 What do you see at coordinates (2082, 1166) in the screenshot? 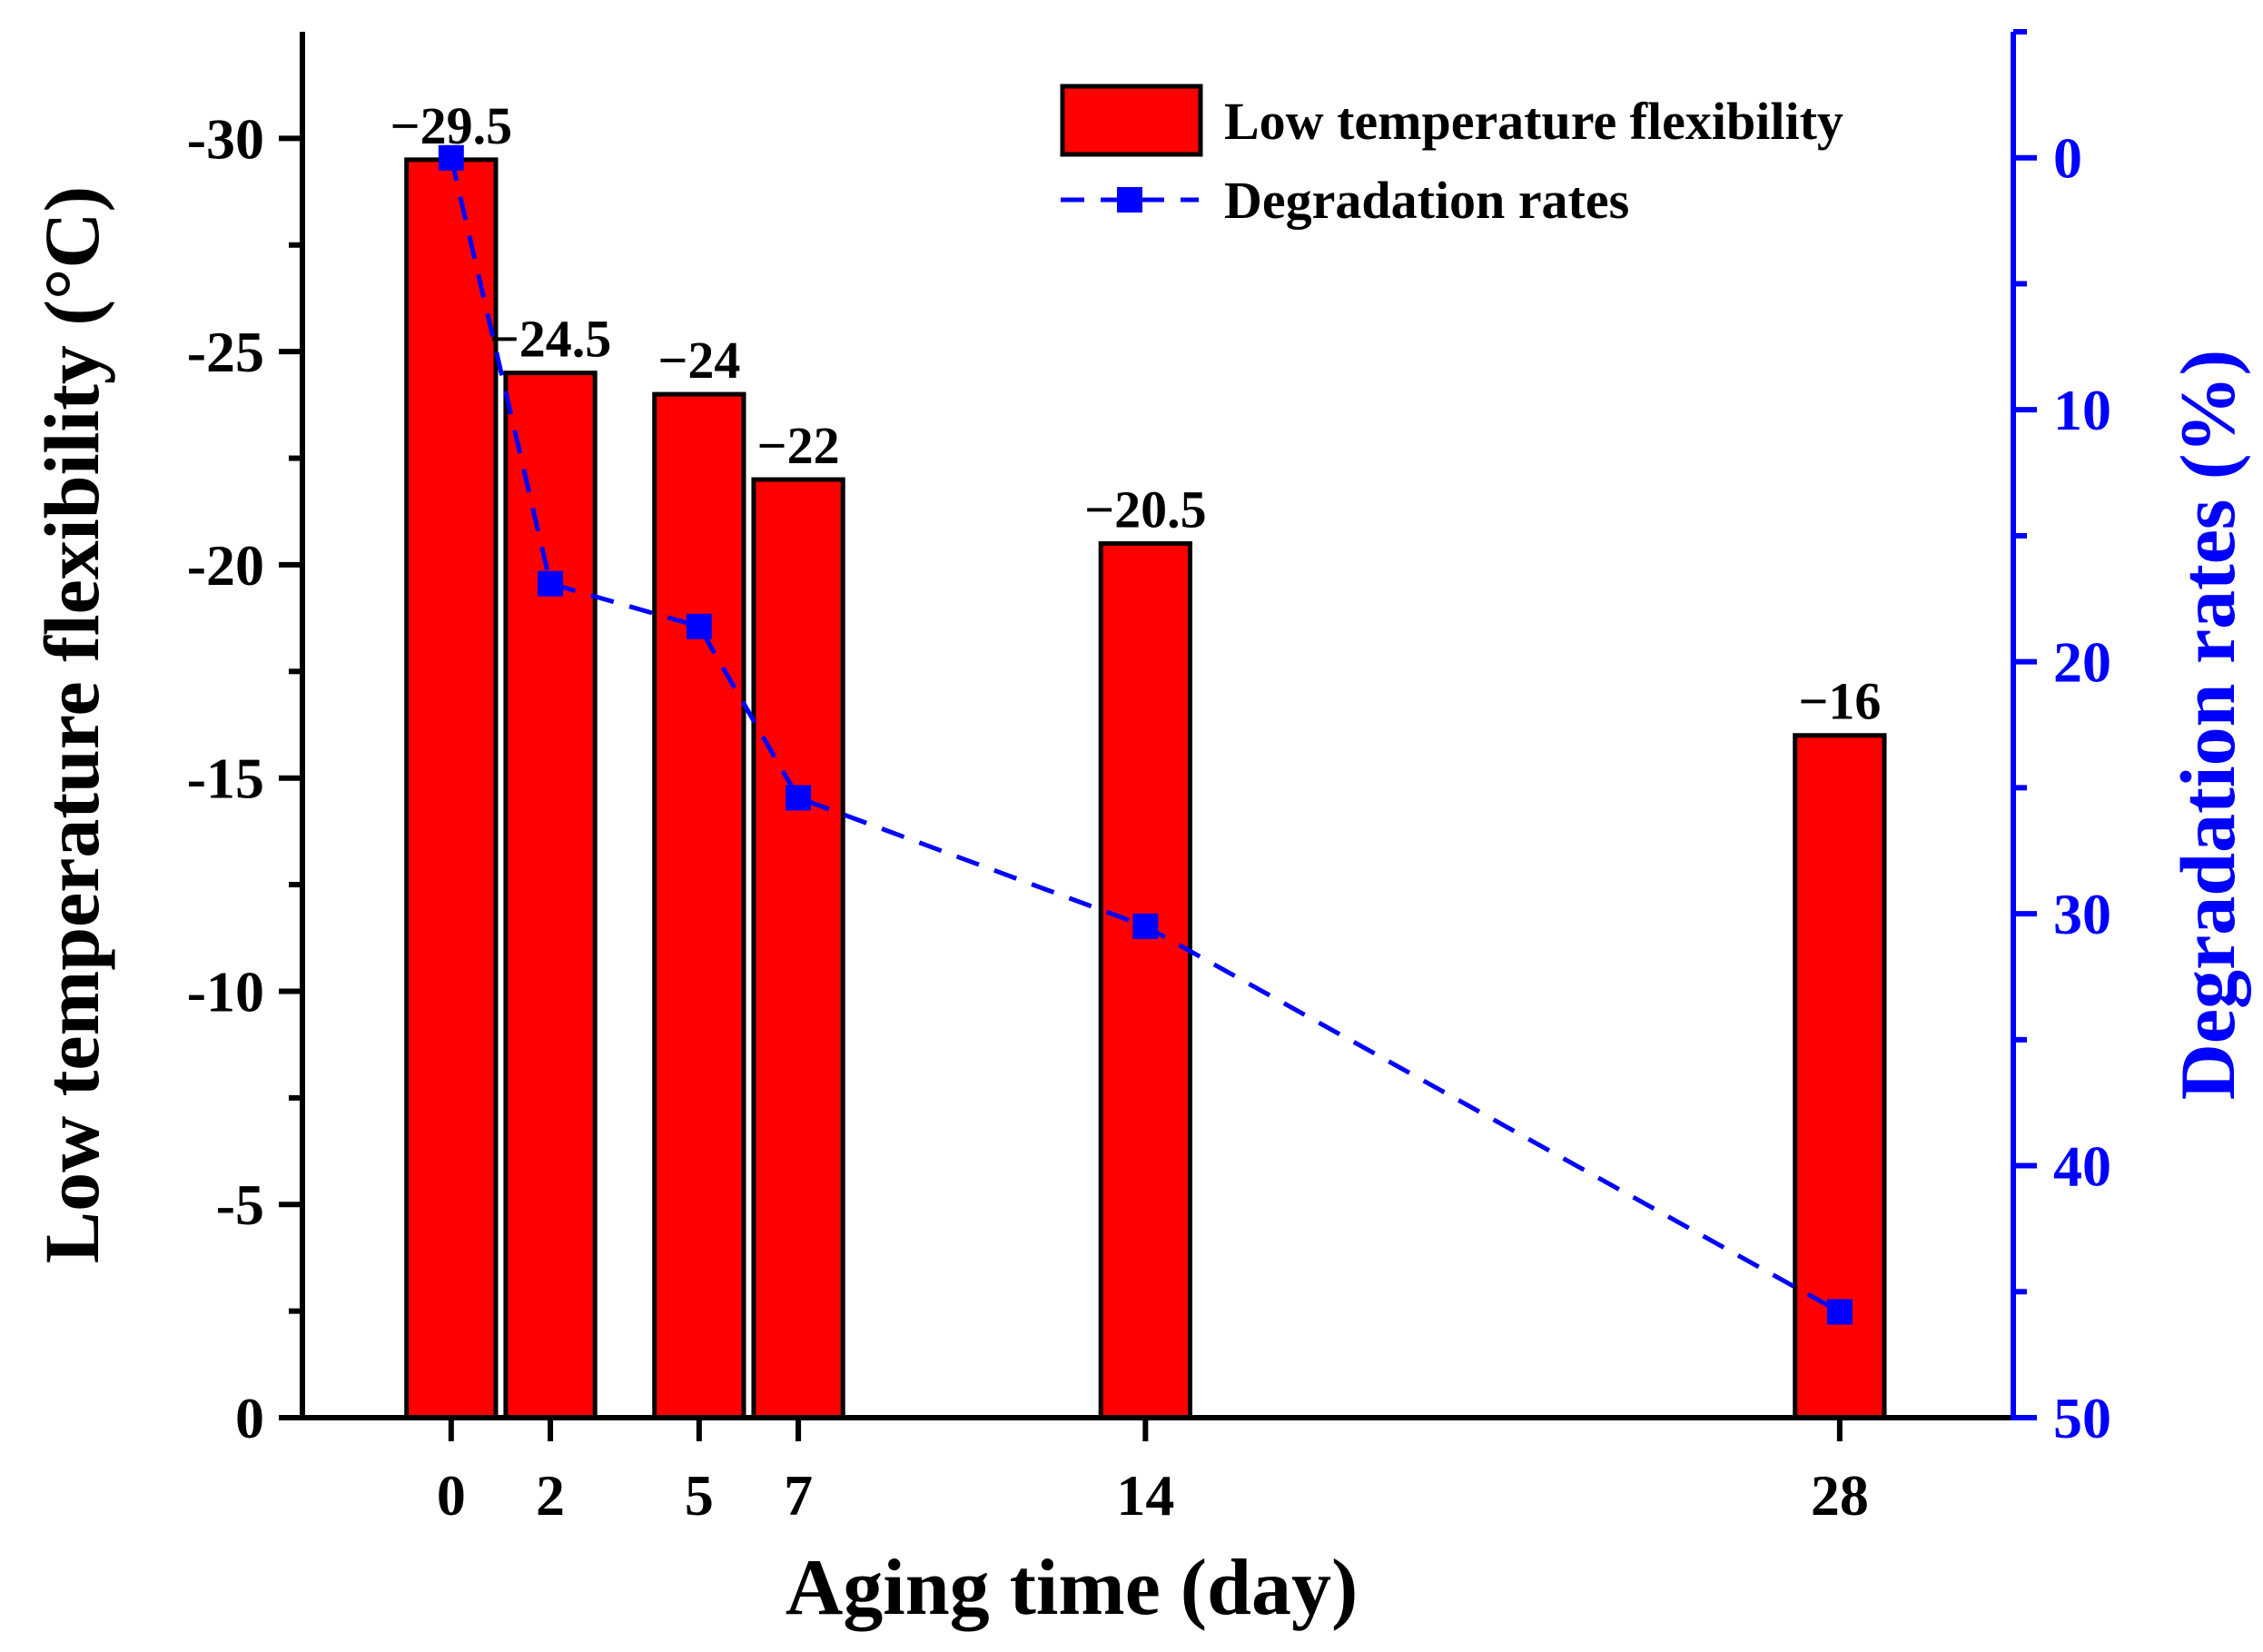
I see `right-tick-label: 40` at bounding box center [2082, 1166].